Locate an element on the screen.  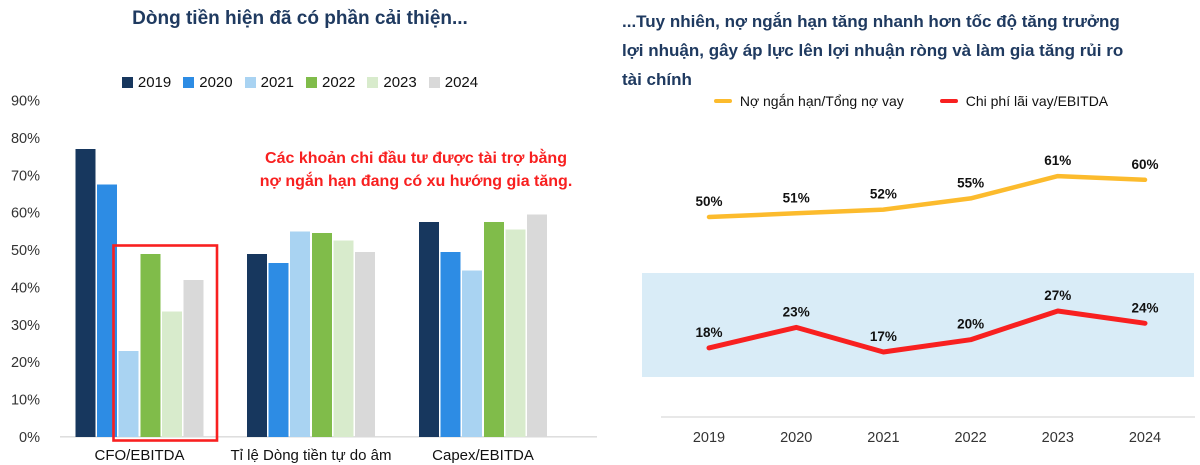
data-label: 61% is located at coordinates (1057, 160).